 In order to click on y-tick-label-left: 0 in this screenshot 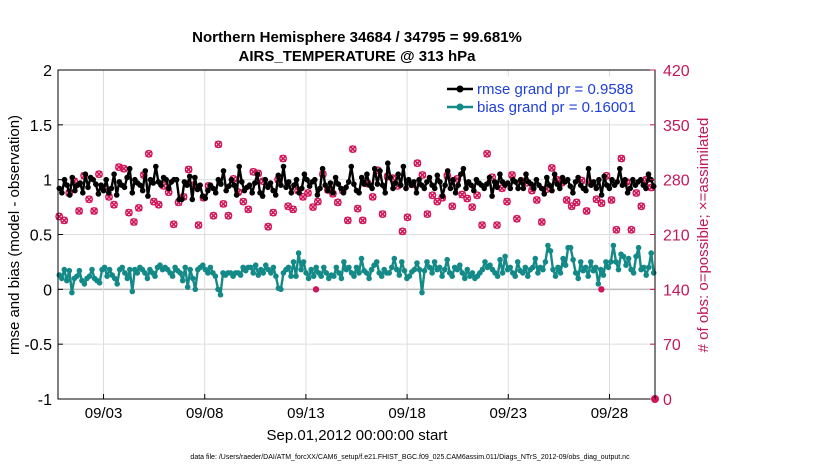, I will do `click(47, 290)`.